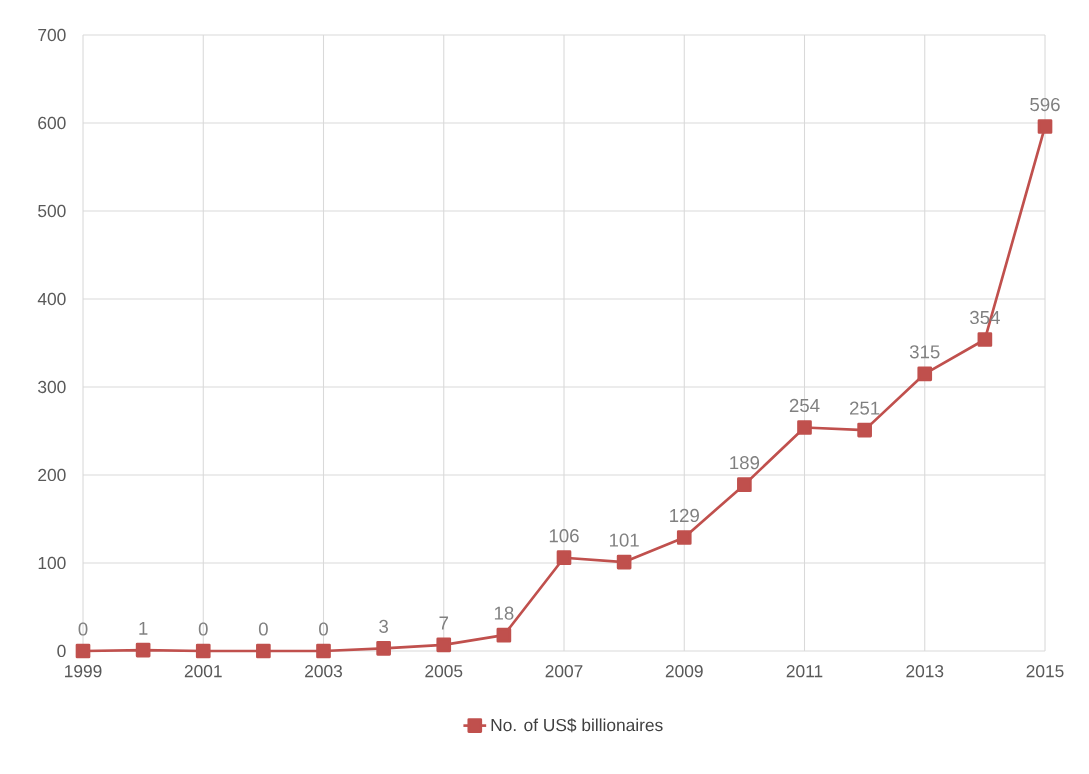 The image size is (1089, 774). Describe the element at coordinates (143, 628) in the screenshot. I see `data-label: 1` at that location.